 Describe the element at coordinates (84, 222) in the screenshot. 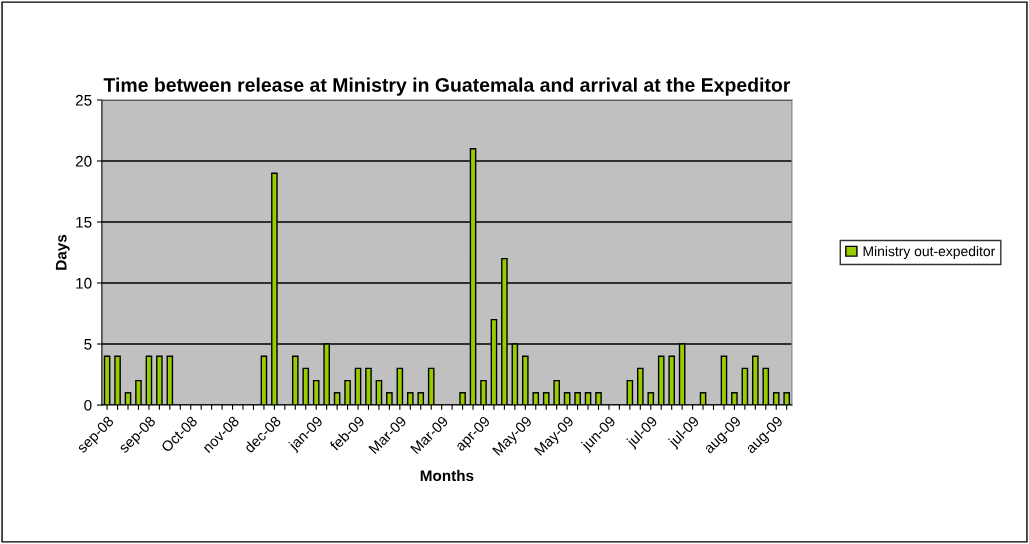

I see `y-tick-label: 15` at that location.